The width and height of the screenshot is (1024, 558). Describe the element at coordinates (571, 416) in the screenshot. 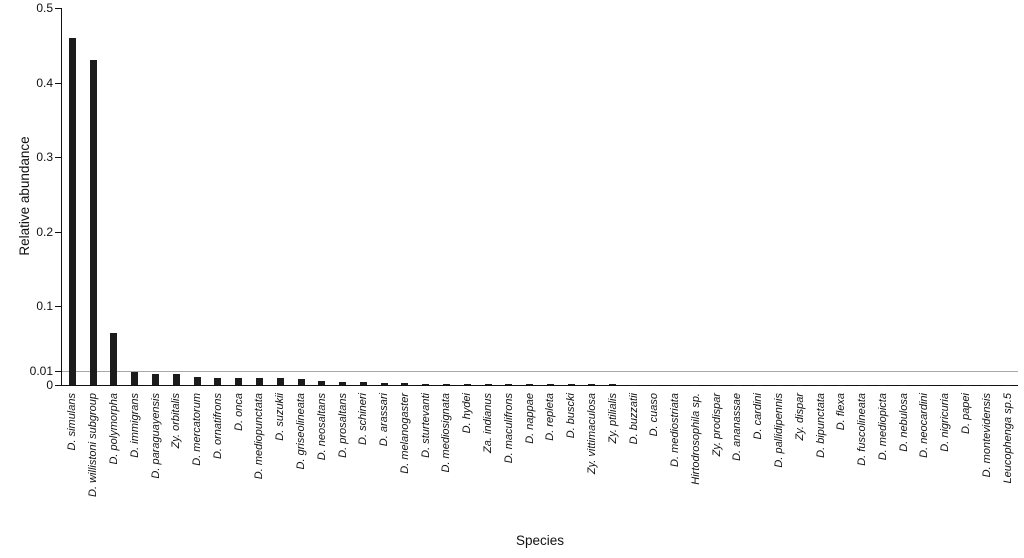

I see `x-tick-label: D. buscki` at that location.